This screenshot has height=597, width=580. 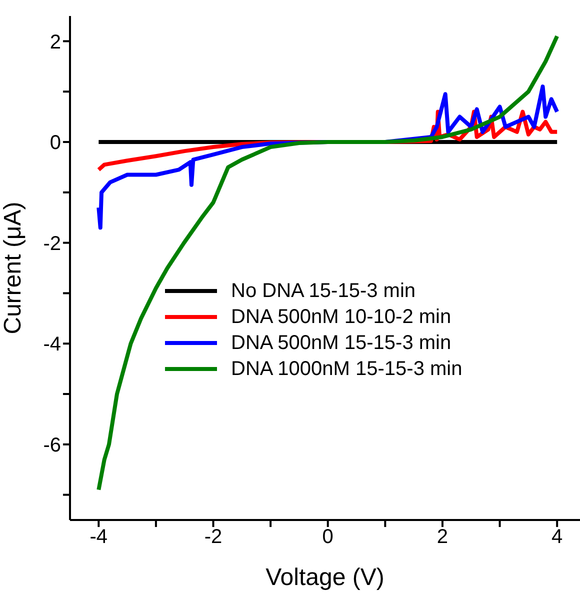 What do you see at coordinates (325, 577) in the screenshot?
I see `x-axis-title: Voltage (V)` at bounding box center [325, 577].